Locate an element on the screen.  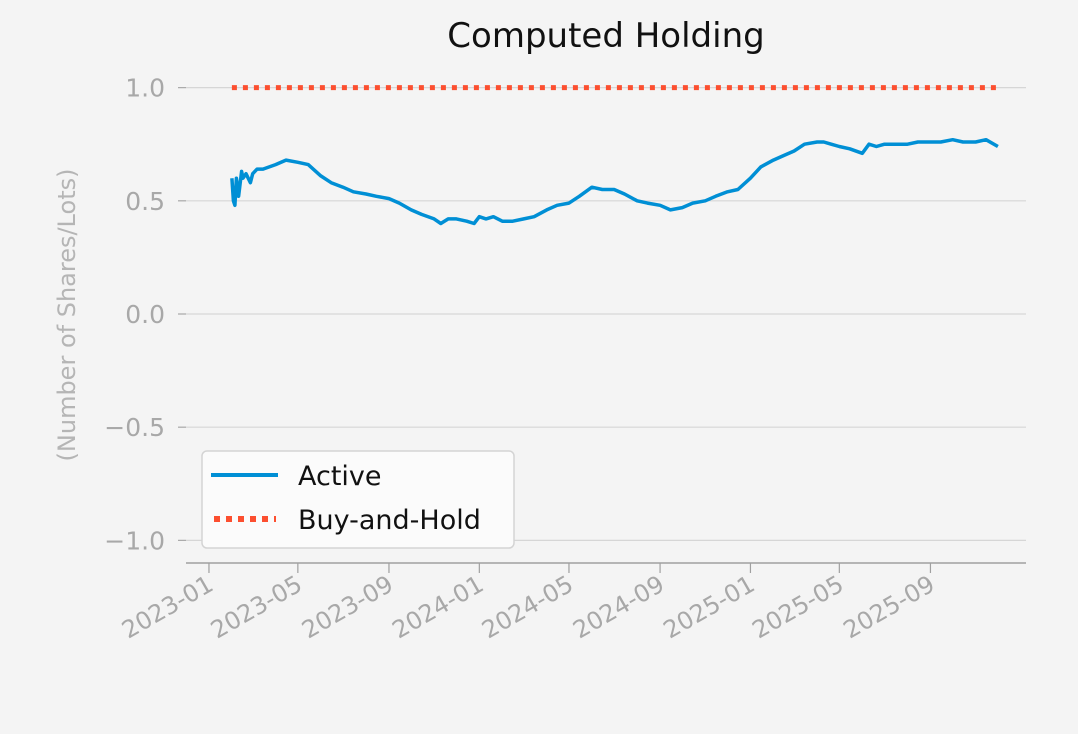
legend-label-active: Active is located at coordinates (340, 476).